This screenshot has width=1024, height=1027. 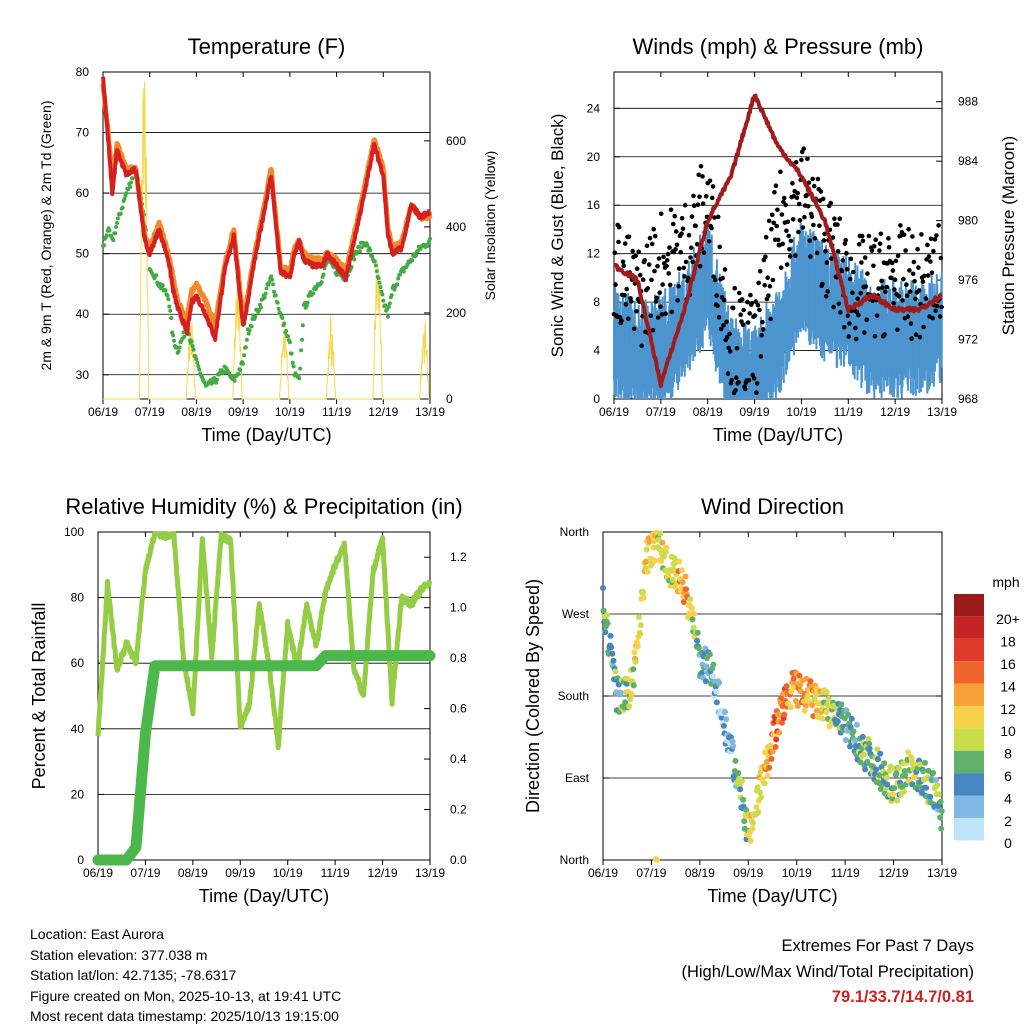 What do you see at coordinates (877, 946) in the screenshot?
I see `extremes-title: Extremes For Past 7 Days` at bounding box center [877, 946].